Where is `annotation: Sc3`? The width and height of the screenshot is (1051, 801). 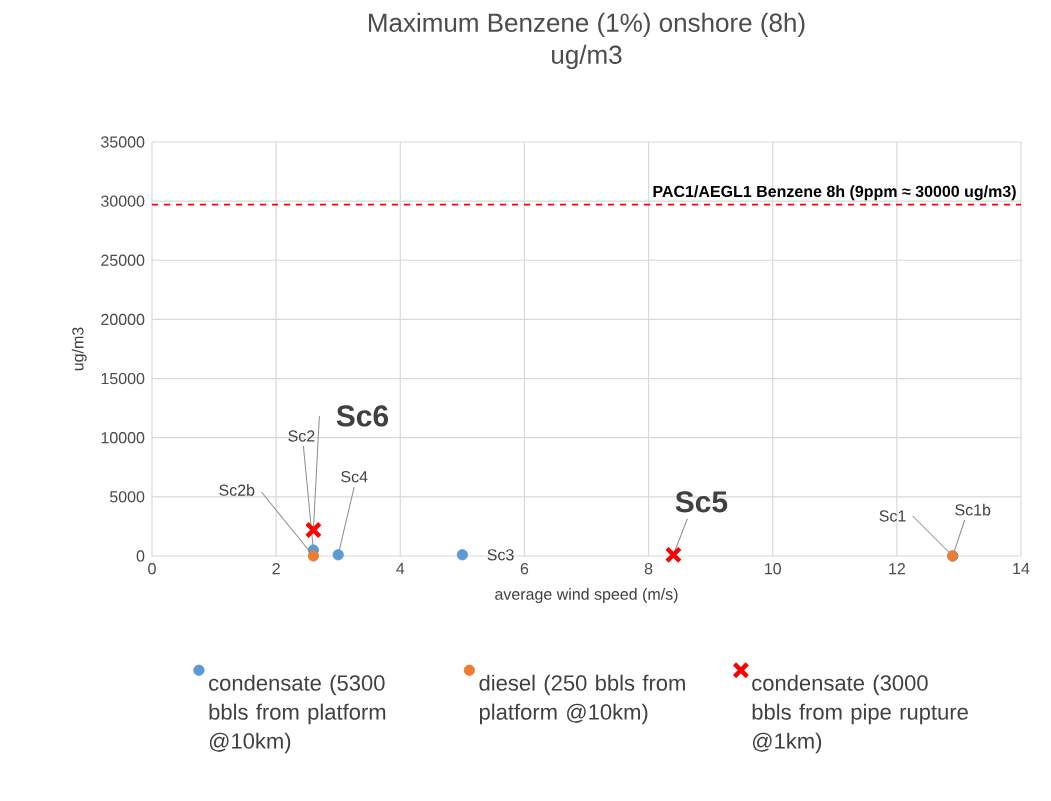
annotation: Sc3 is located at coordinates (500, 555).